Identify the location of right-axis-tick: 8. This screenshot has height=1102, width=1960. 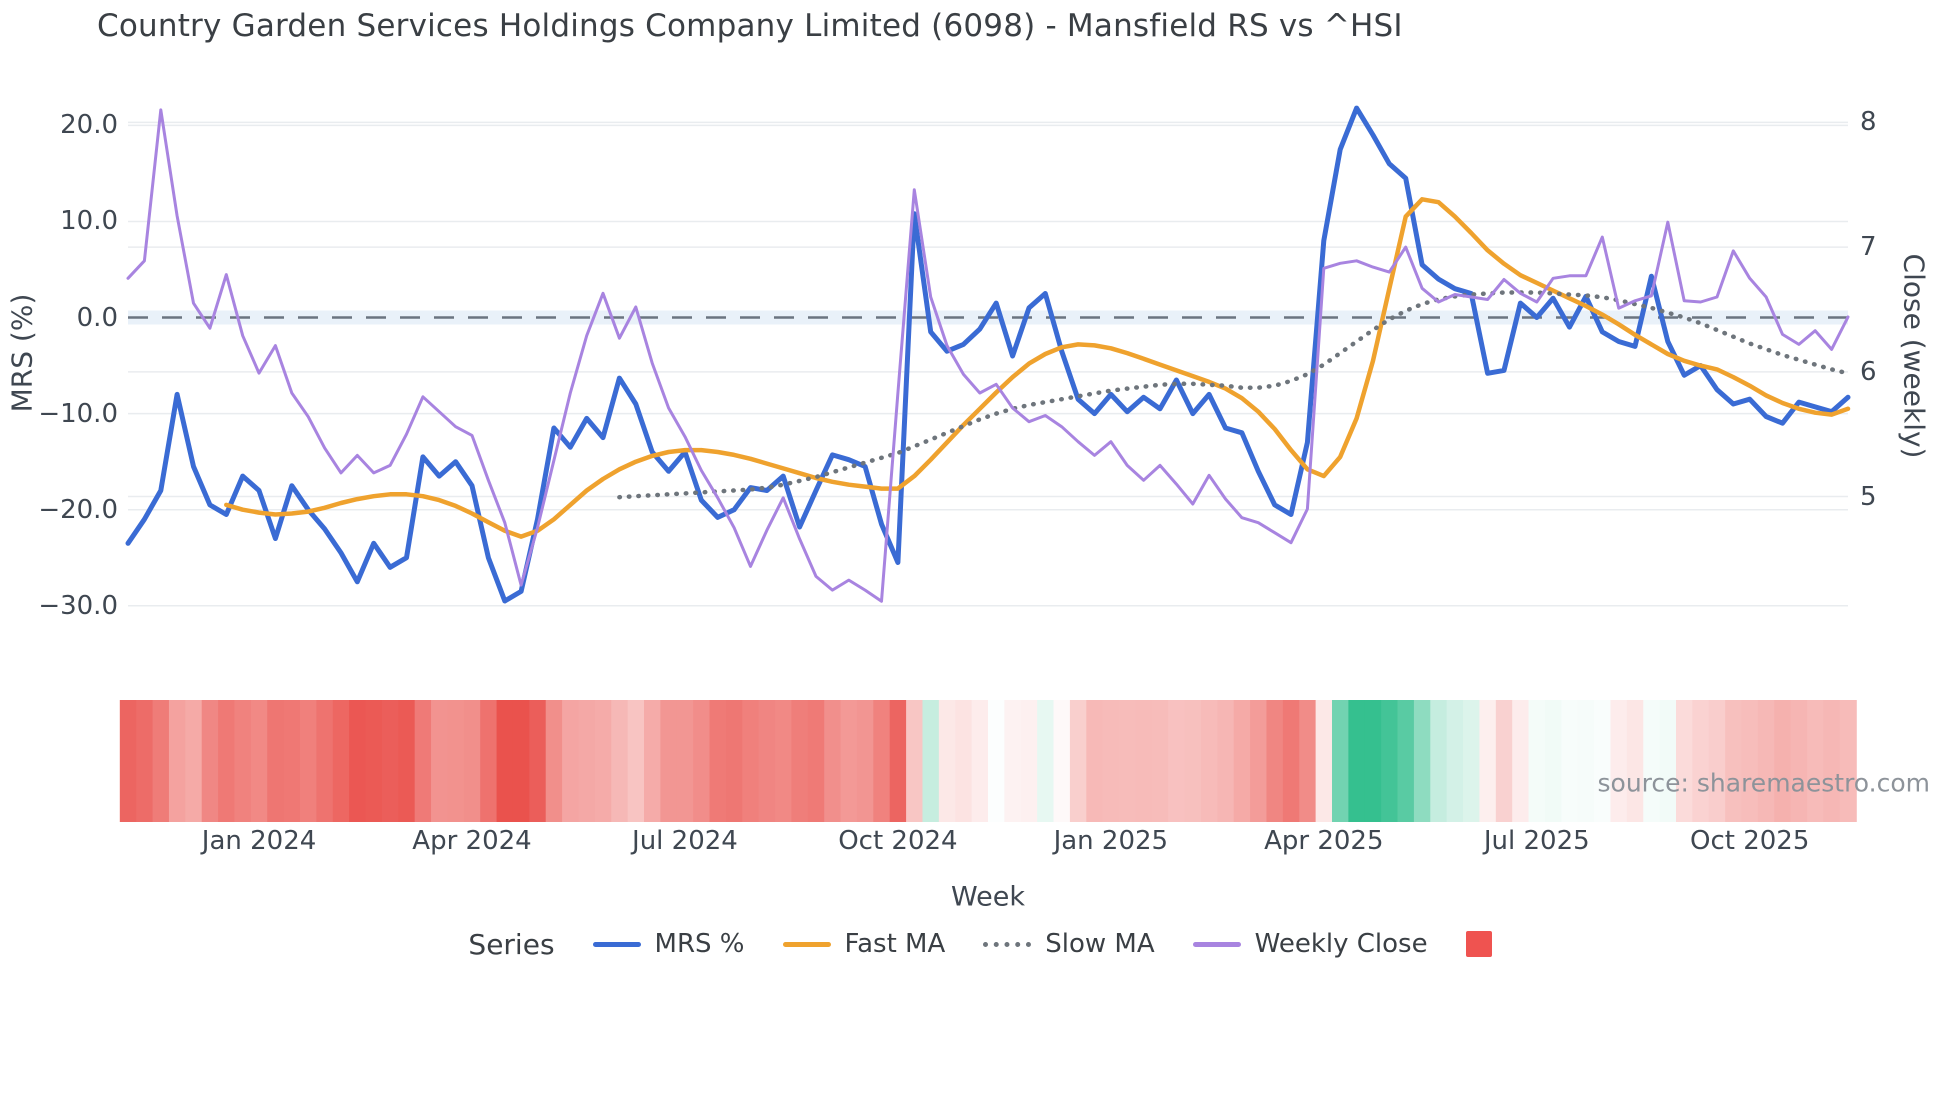
(1868, 122).